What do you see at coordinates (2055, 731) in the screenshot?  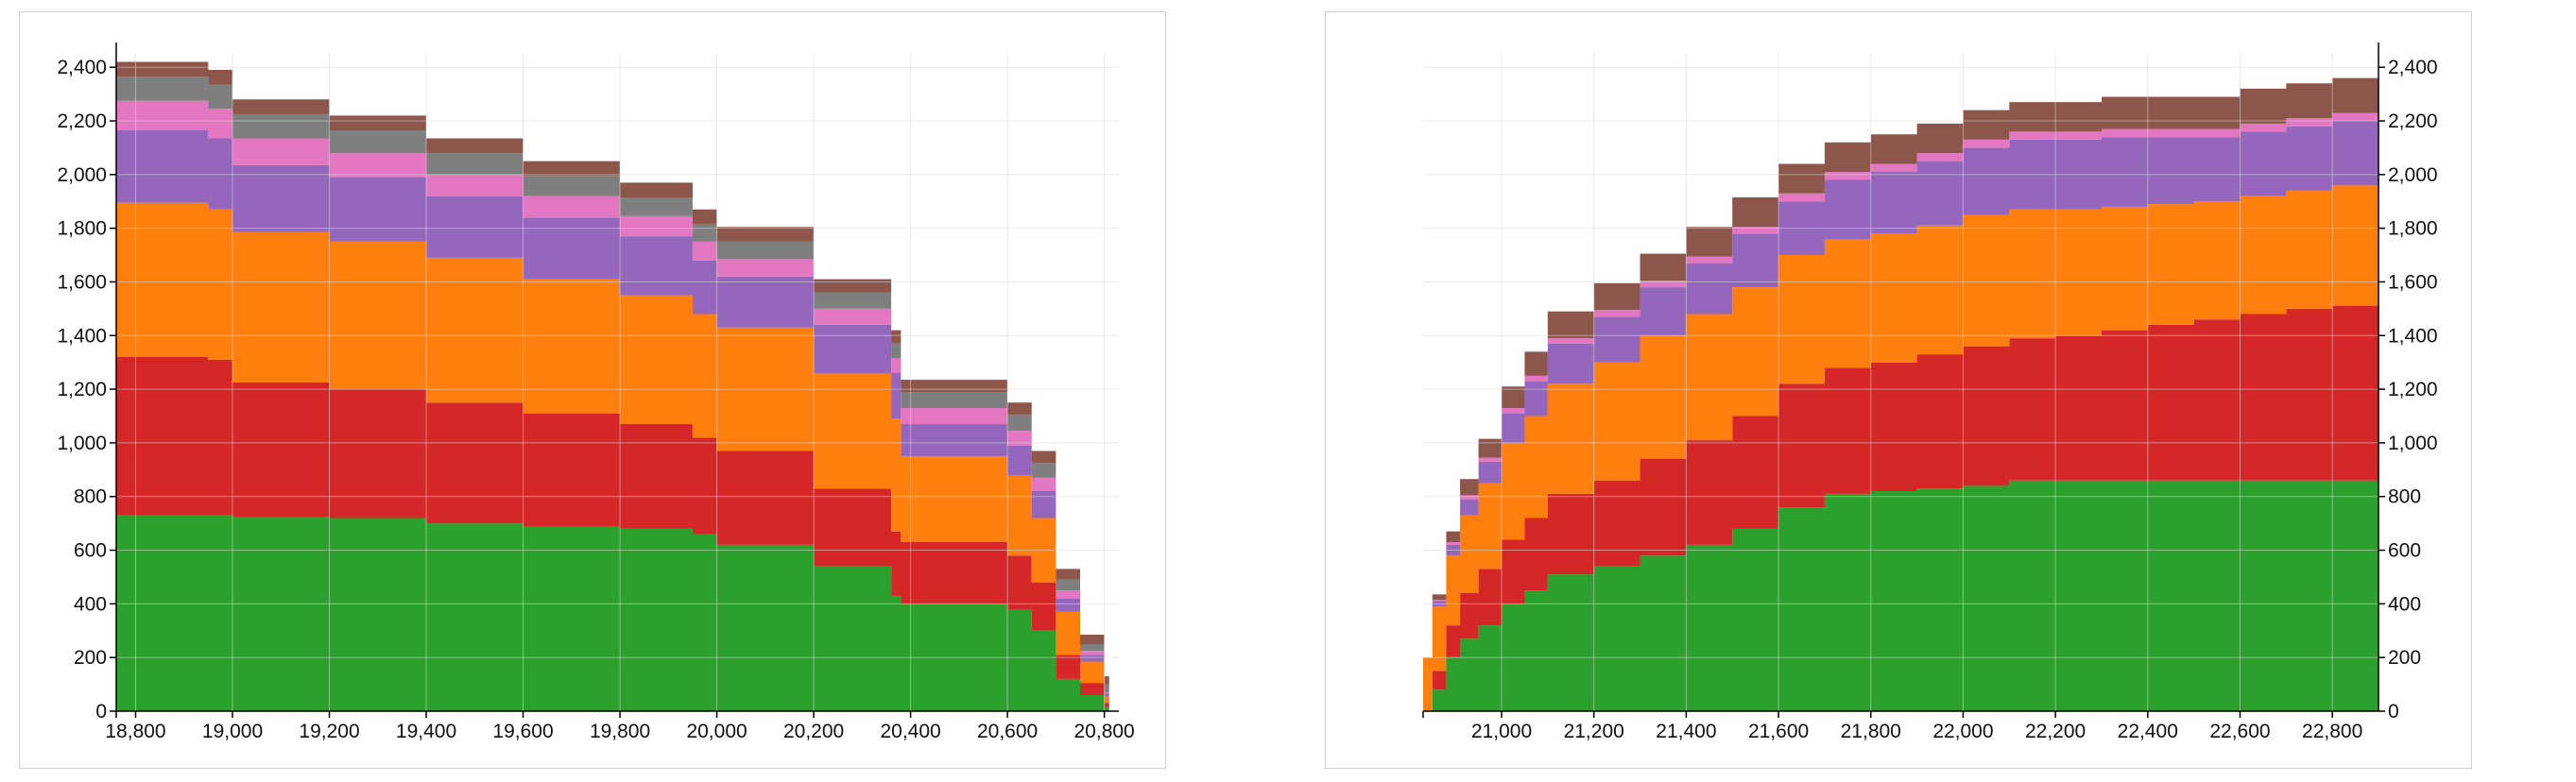 I see `x-tick-label: 22,200` at bounding box center [2055, 731].